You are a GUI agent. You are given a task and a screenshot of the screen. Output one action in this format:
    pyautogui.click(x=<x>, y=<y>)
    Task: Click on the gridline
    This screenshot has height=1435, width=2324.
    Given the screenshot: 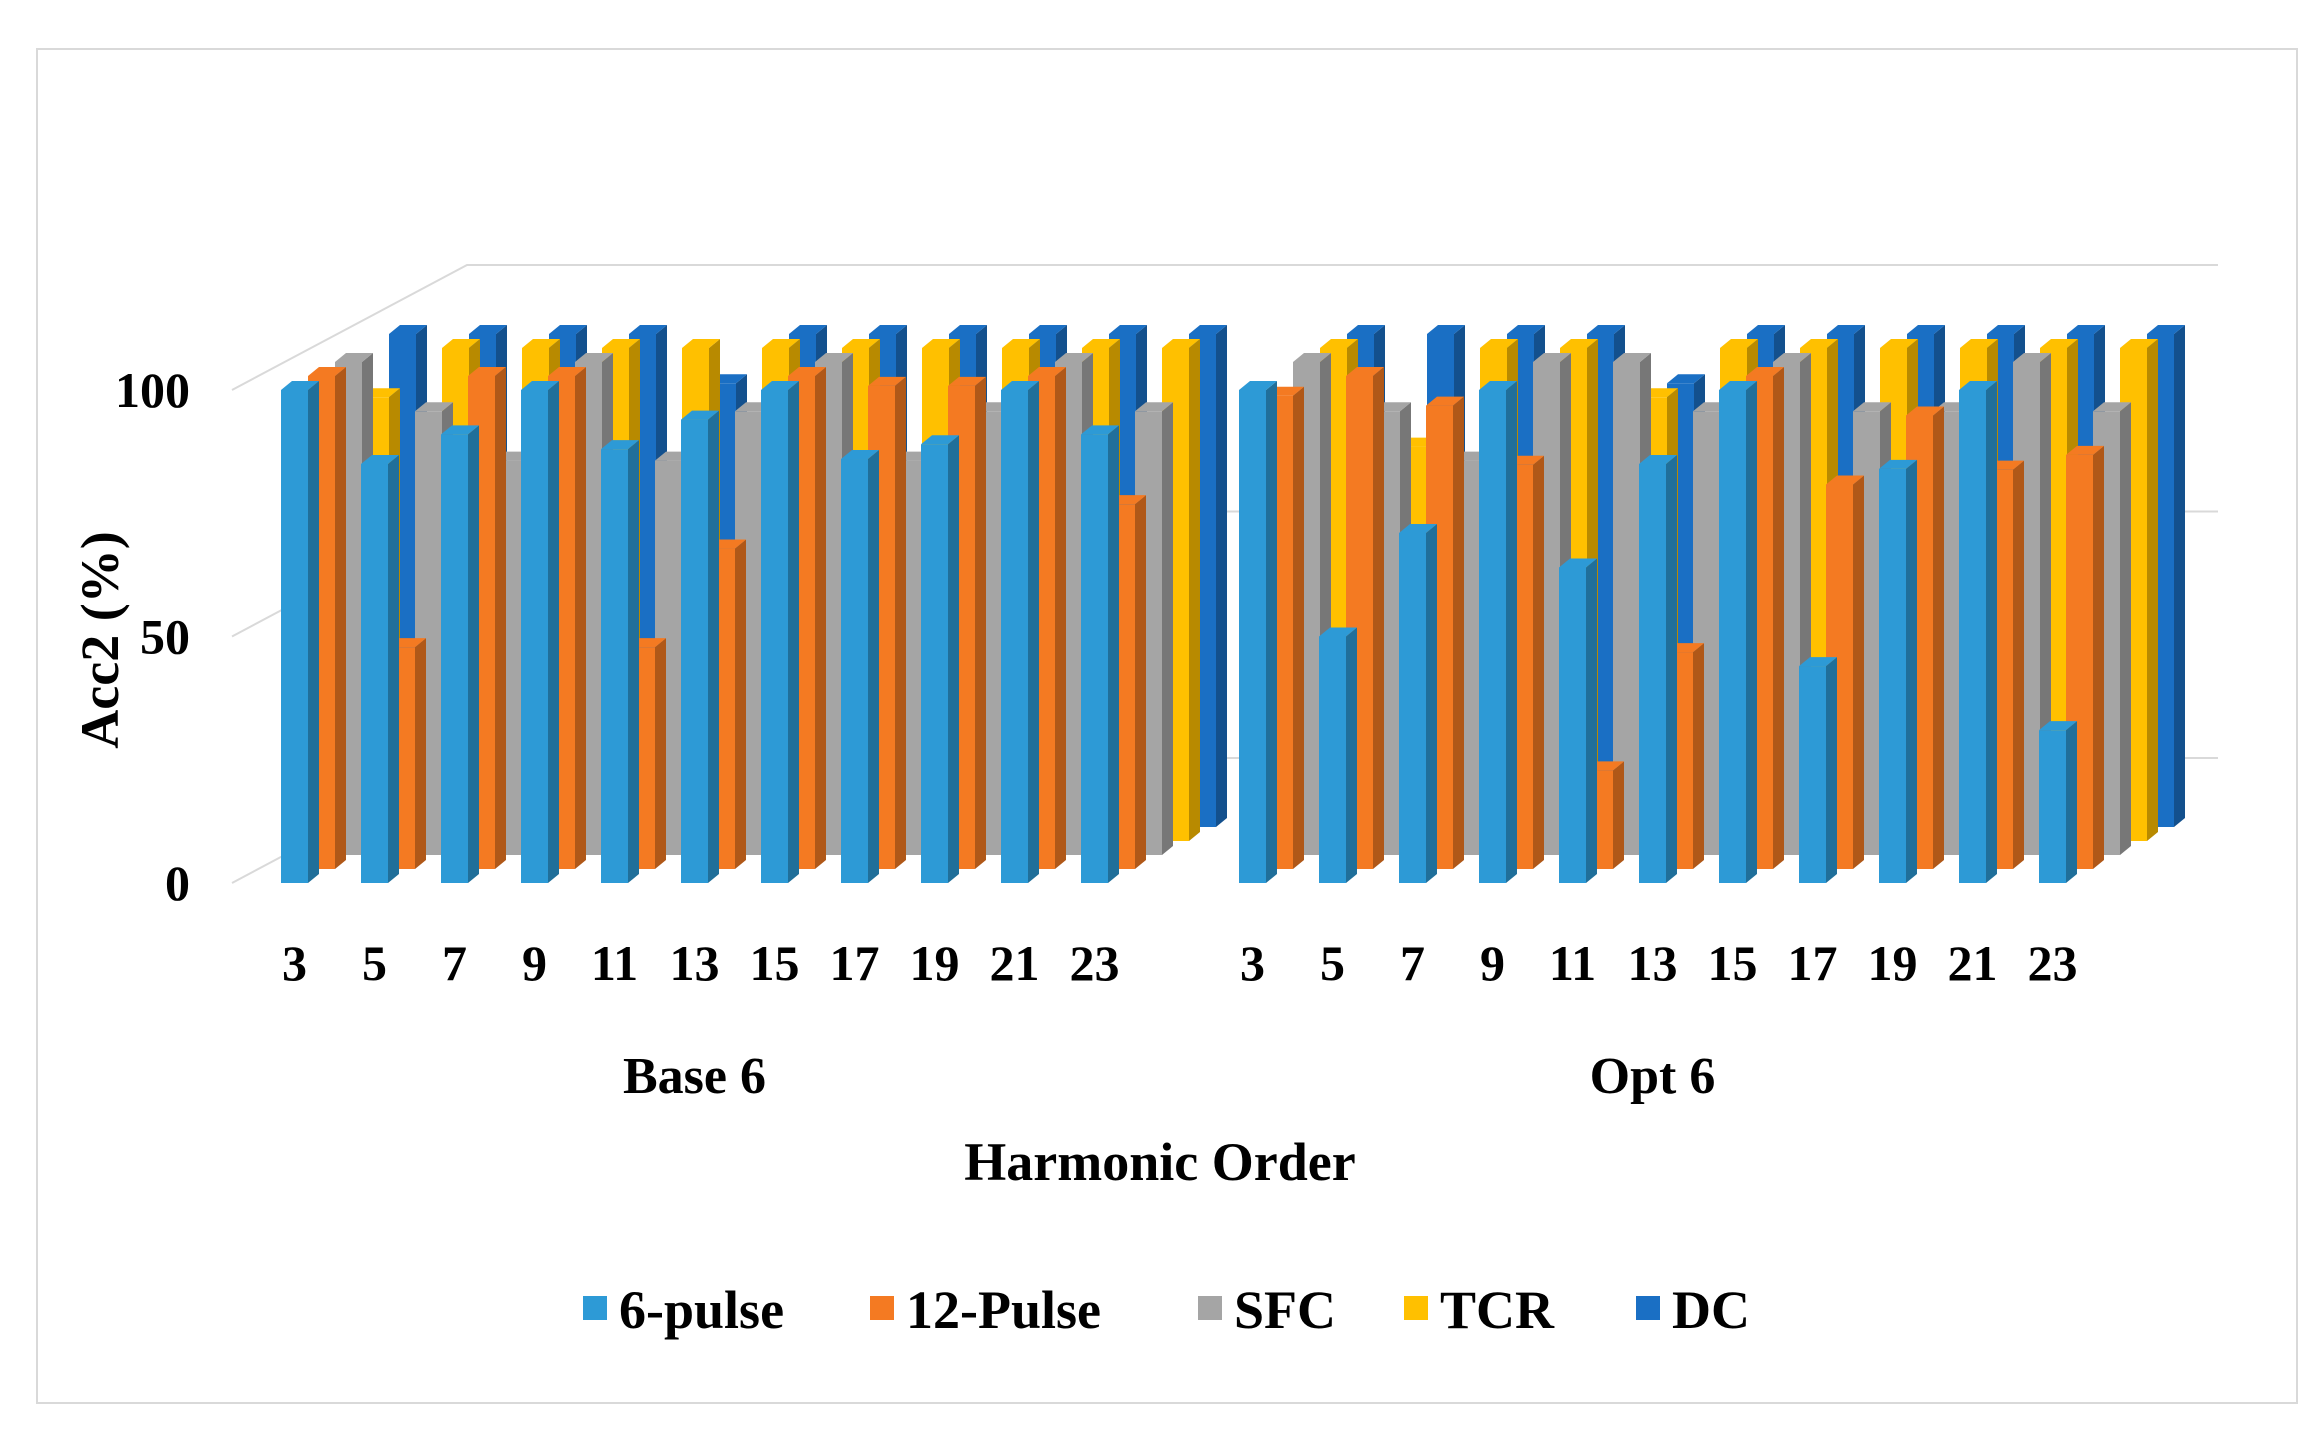 What is the action you would take?
    pyautogui.click(x=1224, y=327)
    